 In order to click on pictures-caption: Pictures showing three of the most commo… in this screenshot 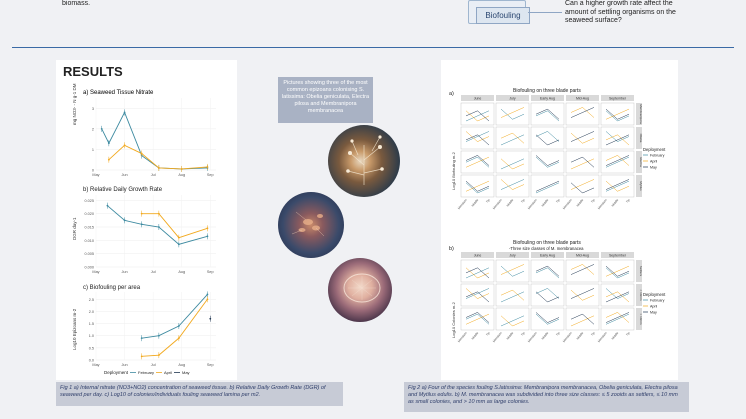, I will do `click(325, 100)`.